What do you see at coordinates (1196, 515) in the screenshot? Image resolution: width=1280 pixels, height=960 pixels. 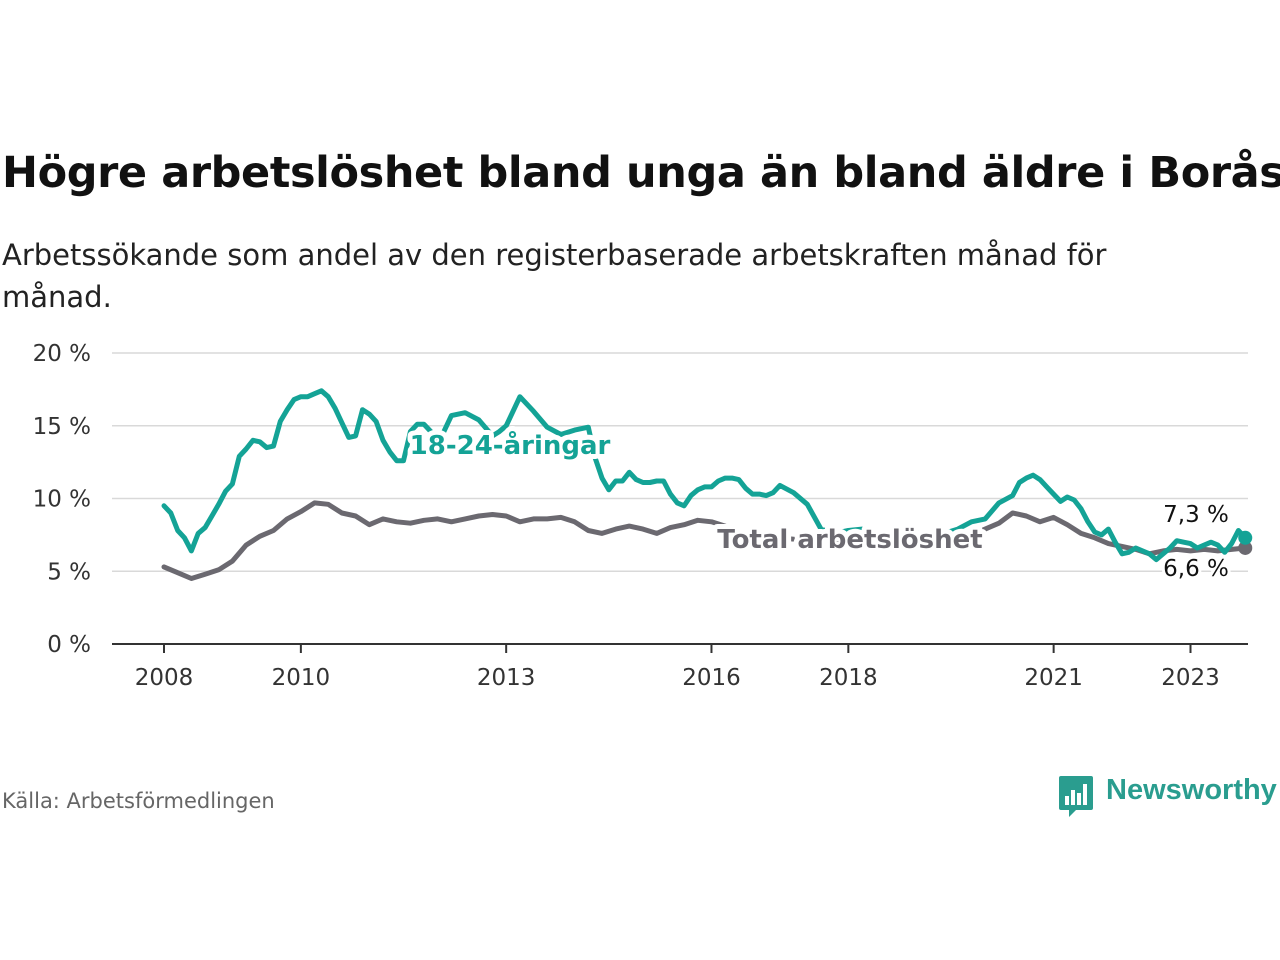 I see `end-label-youth: 7,3 %` at bounding box center [1196, 515].